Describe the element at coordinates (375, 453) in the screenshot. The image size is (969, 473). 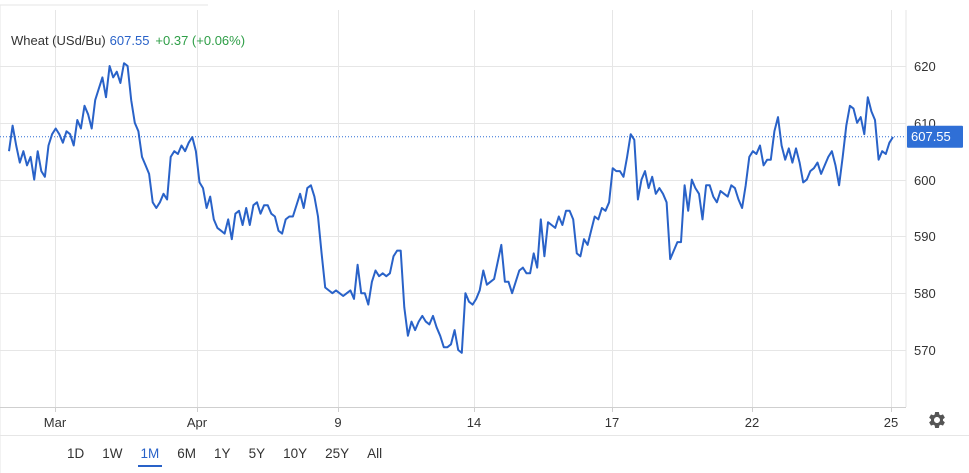
I see `range-button-all: All` at that location.